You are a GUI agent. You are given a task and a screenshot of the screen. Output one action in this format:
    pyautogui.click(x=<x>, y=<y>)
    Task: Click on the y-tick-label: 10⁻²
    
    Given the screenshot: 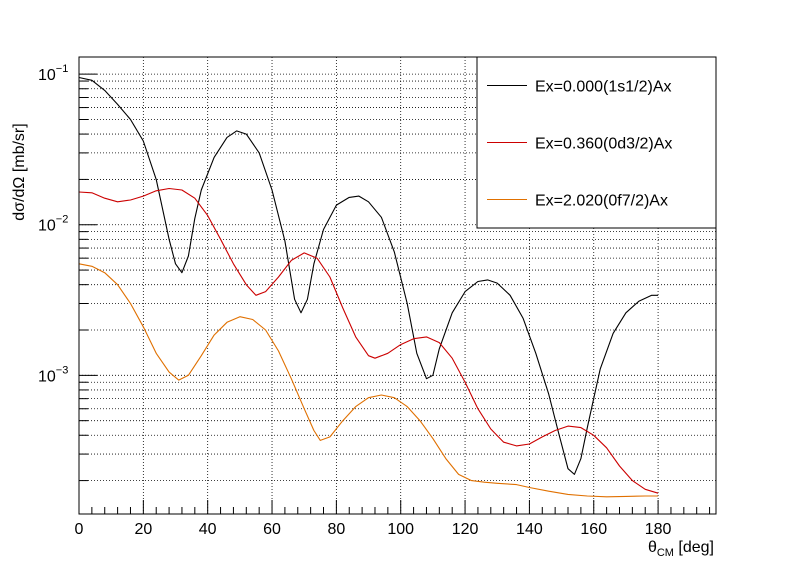 What is the action you would take?
    pyautogui.click(x=53, y=224)
    